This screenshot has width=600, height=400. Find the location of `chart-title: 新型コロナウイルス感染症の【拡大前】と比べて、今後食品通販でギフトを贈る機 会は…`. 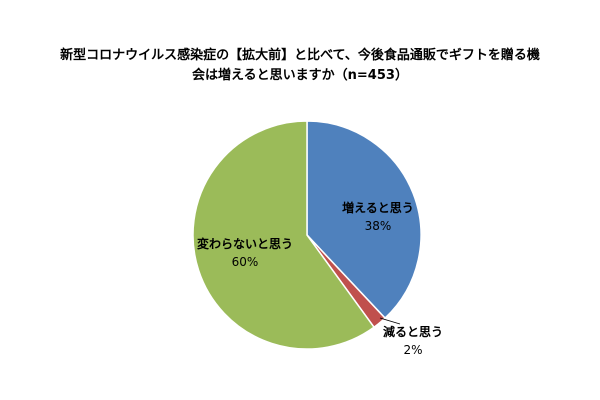

chart-title: 新型コロナウイルス感染症の【拡大前】と比べて、今後食品通販でギフトを贈る機 会は… is located at coordinates (300, 66).